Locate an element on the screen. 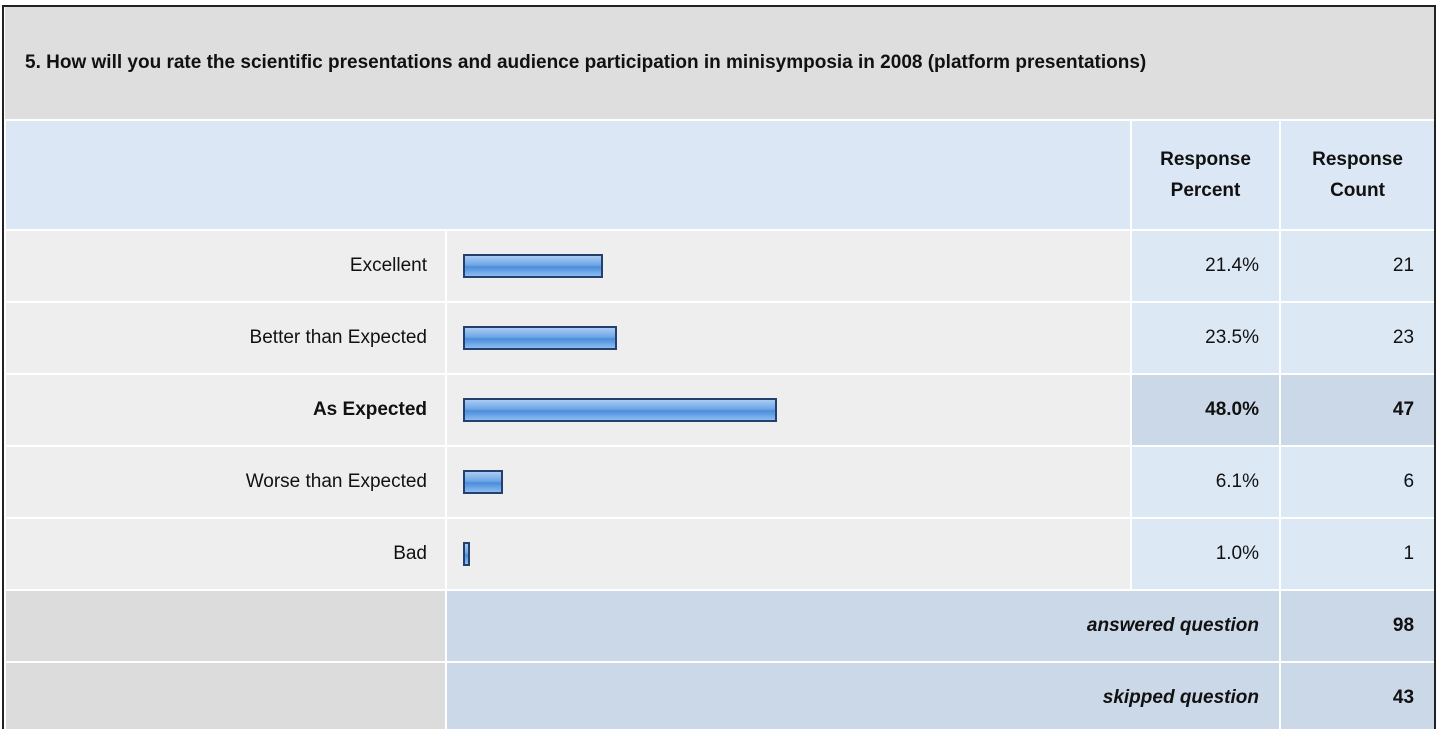 This screenshot has height=729, width=1440. answer-label: Bad is located at coordinates (225, 554).